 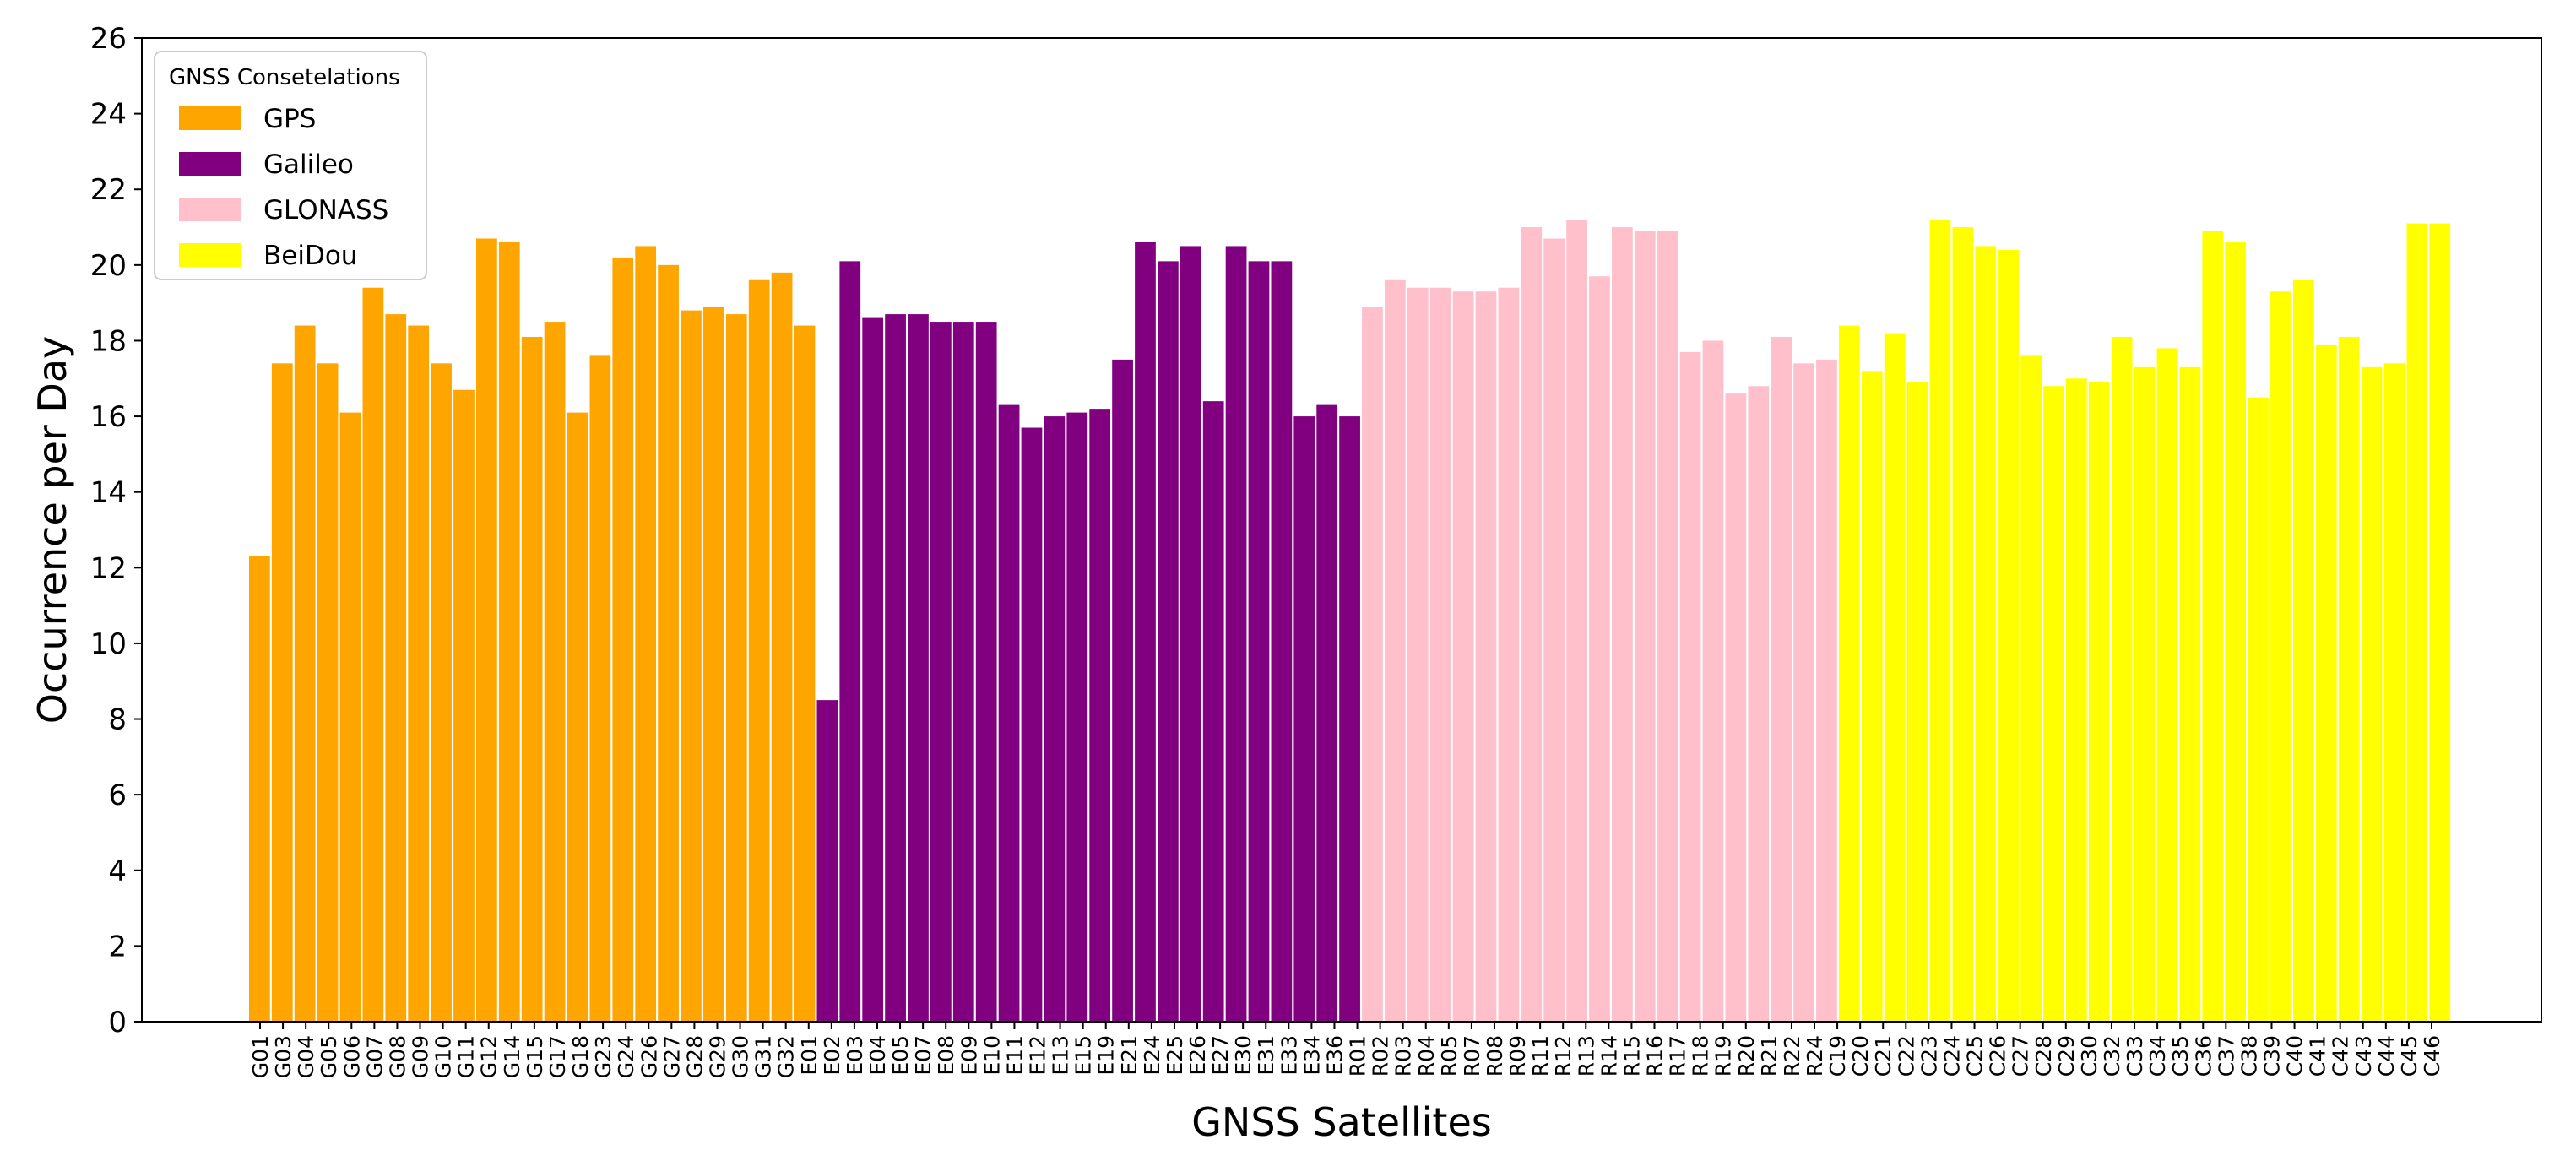 I want to click on bar-c45, so click(x=2417, y=622).